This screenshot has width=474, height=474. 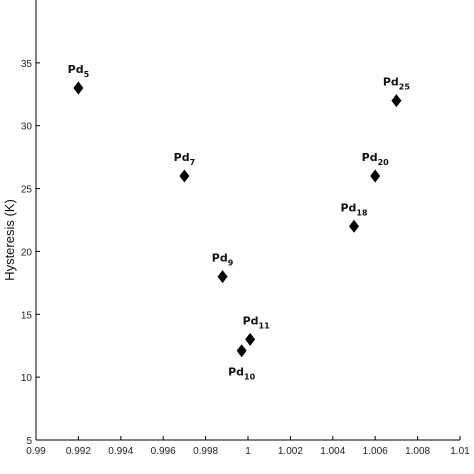 What do you see at coordinates (354, 209) in the screenshot?
I see `point-label-pd18: Pd18` at bounding box center [354, 209].